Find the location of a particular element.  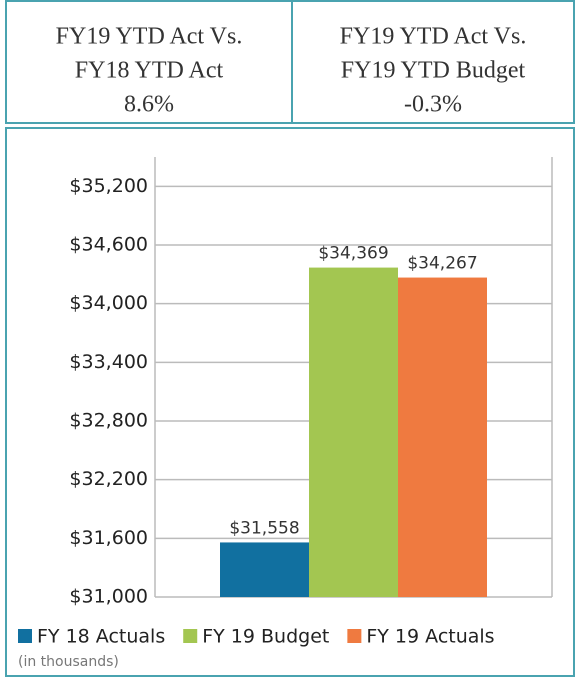

kpi-text: FY19 YTD Budget is located at coordinates (433, 71).